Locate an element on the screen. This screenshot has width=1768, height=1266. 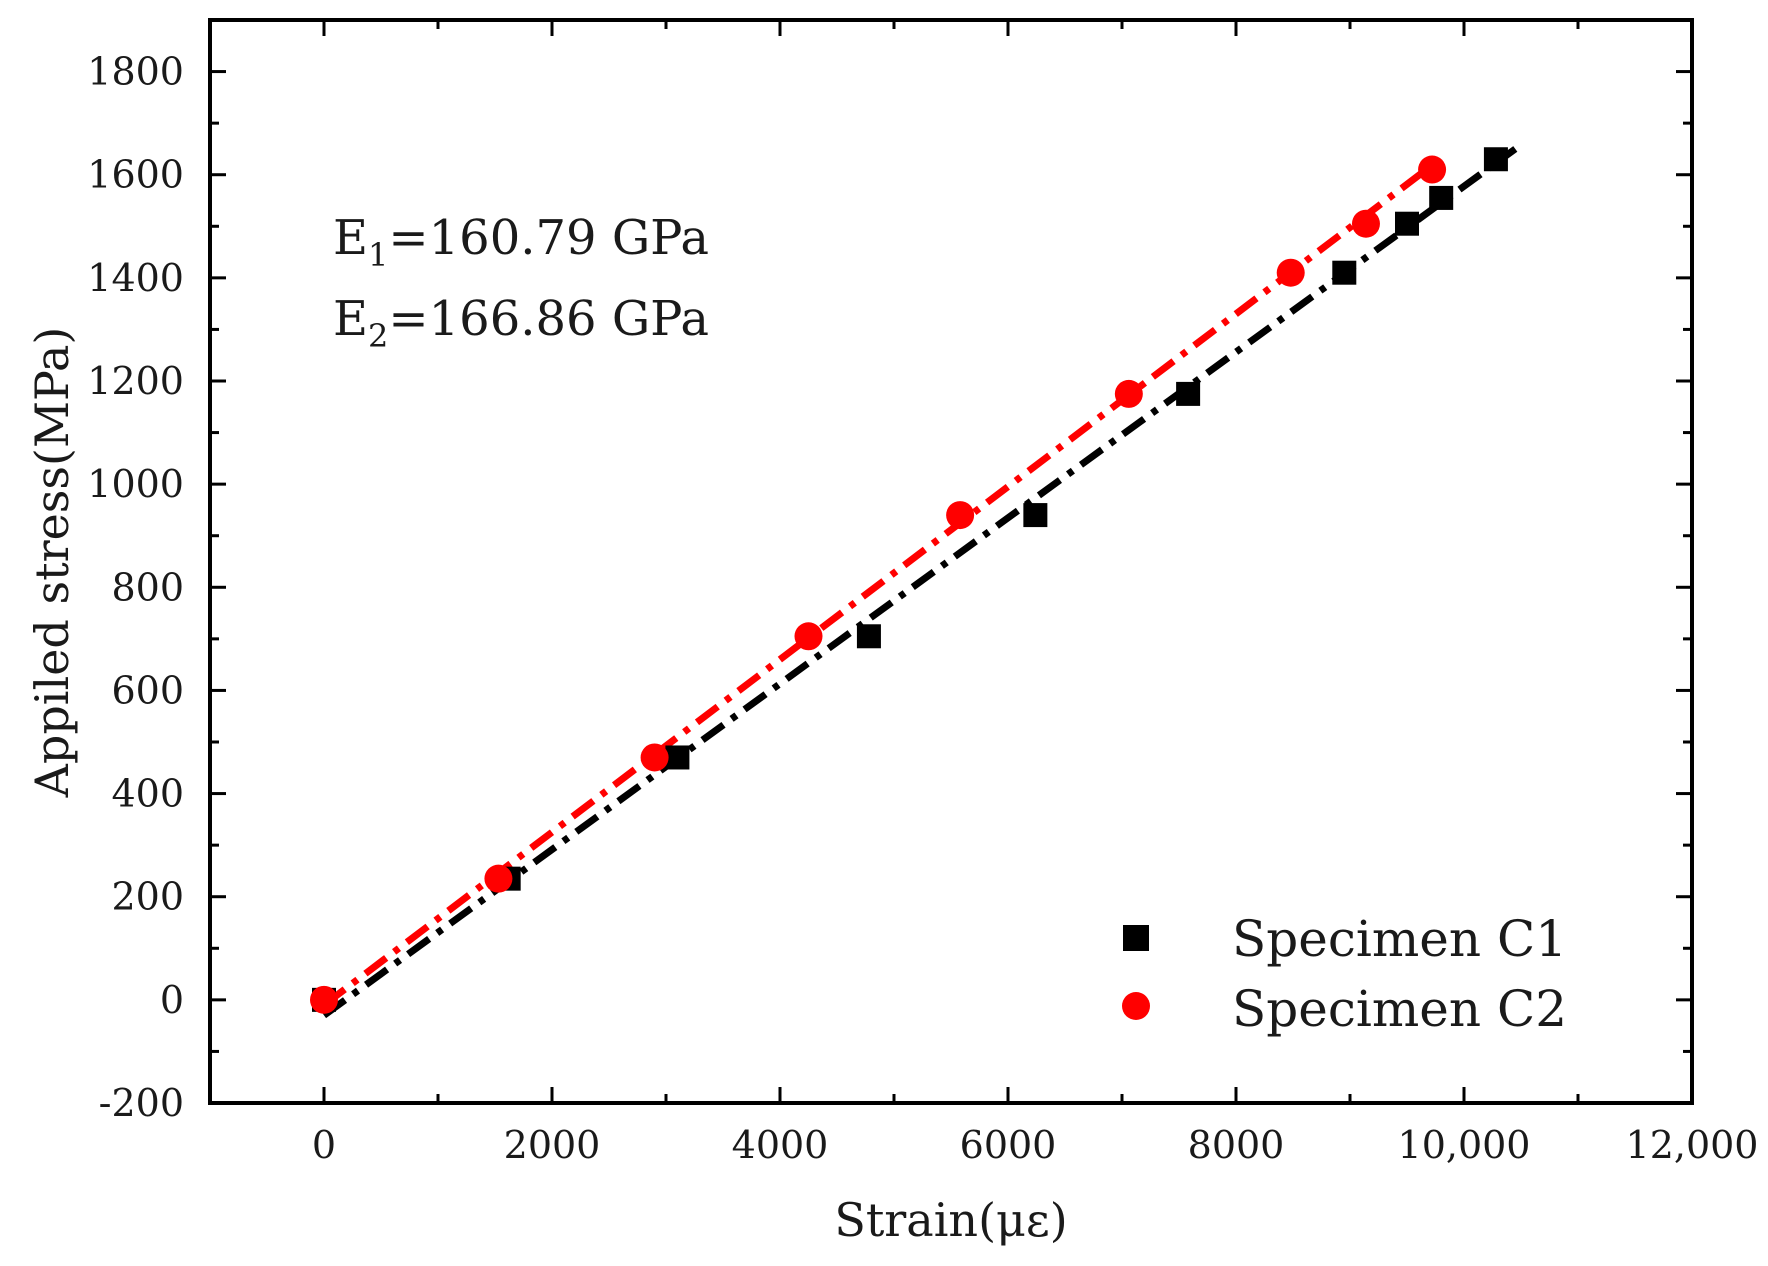
x-tick-label: 2000 is located at coordinates (552, 1145).